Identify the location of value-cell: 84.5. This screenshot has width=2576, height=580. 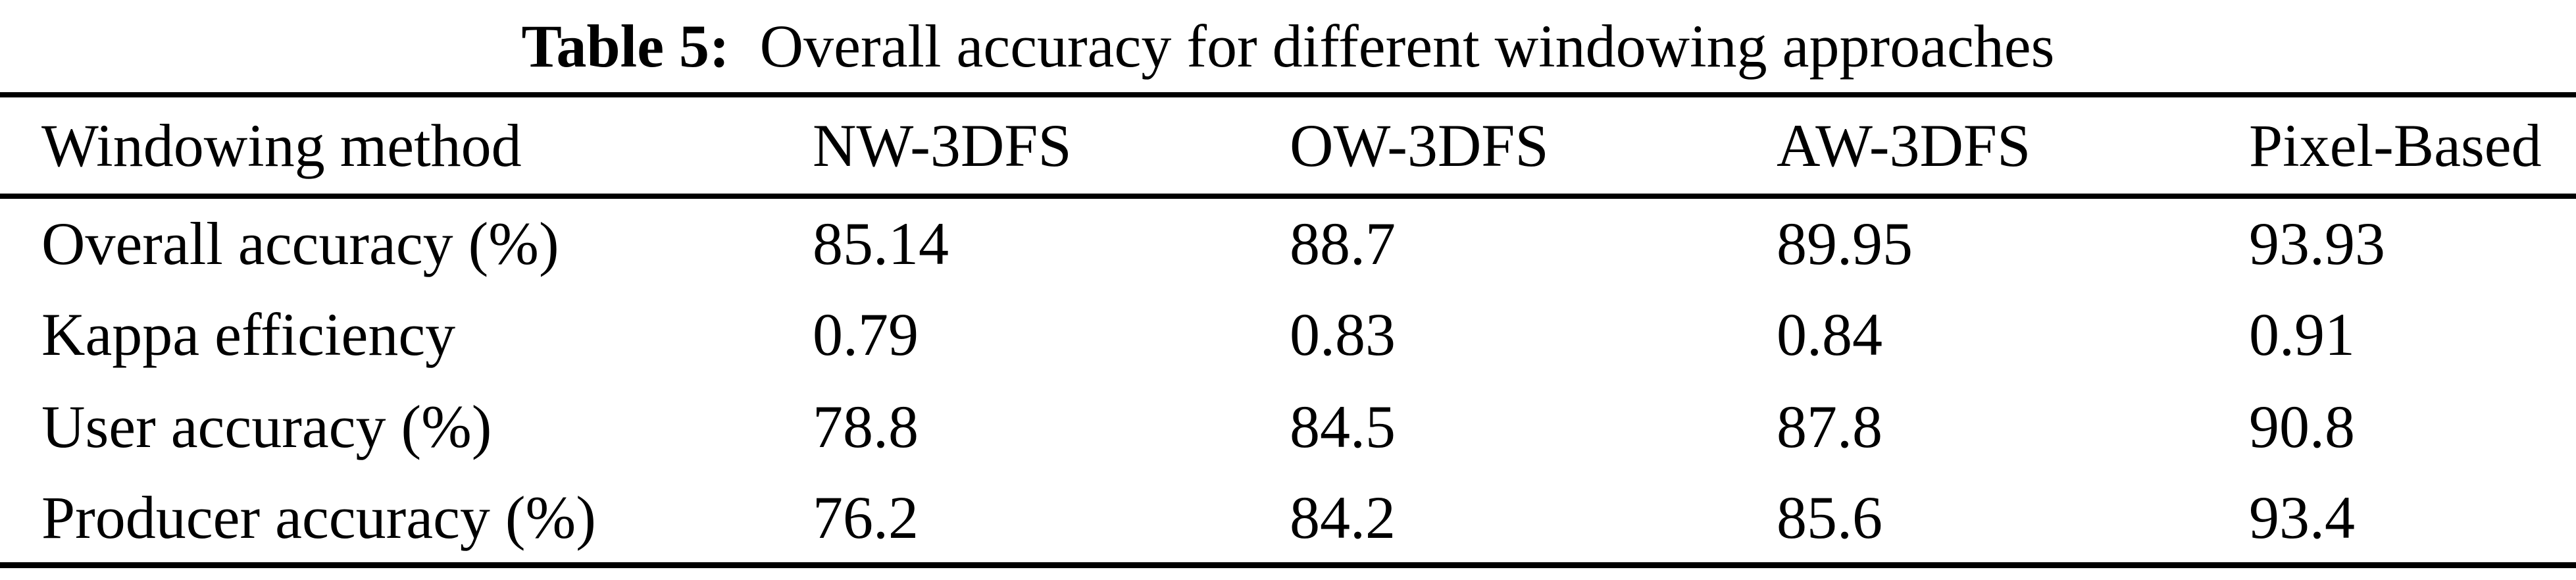
(1343, 426).